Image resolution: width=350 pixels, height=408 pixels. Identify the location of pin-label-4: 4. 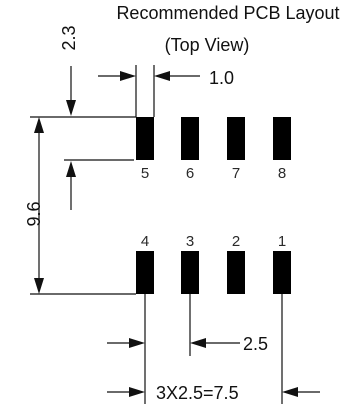
(145, 241).